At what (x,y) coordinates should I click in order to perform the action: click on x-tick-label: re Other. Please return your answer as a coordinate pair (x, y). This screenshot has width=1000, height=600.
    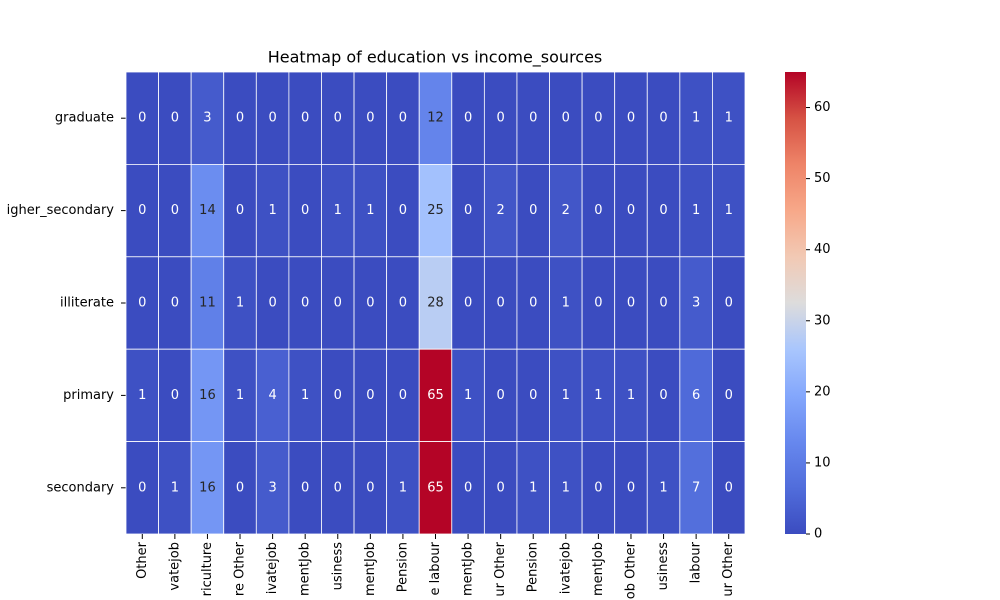
    Looking at the image, I should click on (240, 568).